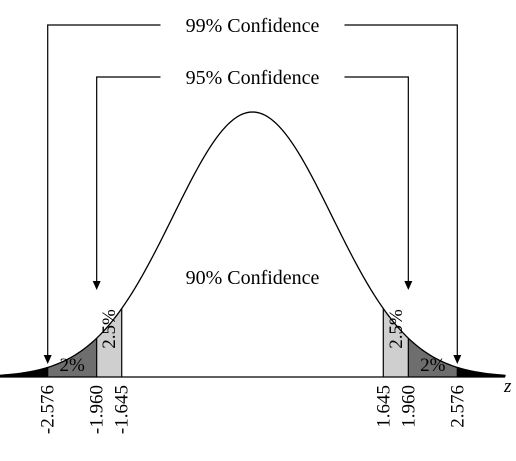  I want to click on region-label-3: 2.5%, so click(396, 329).